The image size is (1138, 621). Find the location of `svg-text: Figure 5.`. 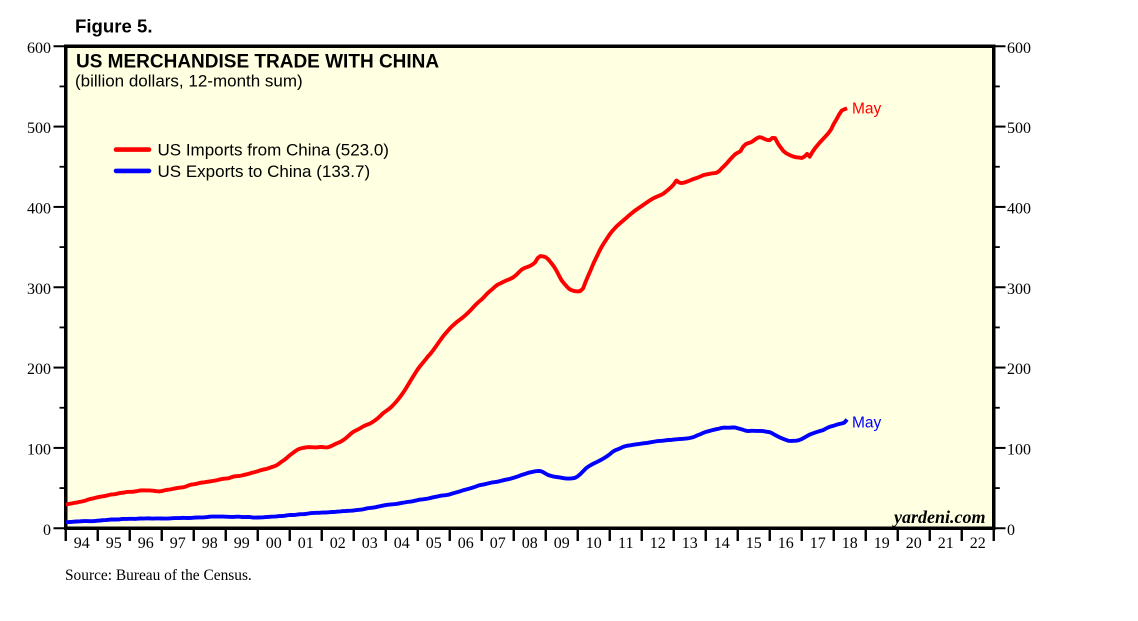

svg-text: Figure 5. is located at coordinates (114, 26).